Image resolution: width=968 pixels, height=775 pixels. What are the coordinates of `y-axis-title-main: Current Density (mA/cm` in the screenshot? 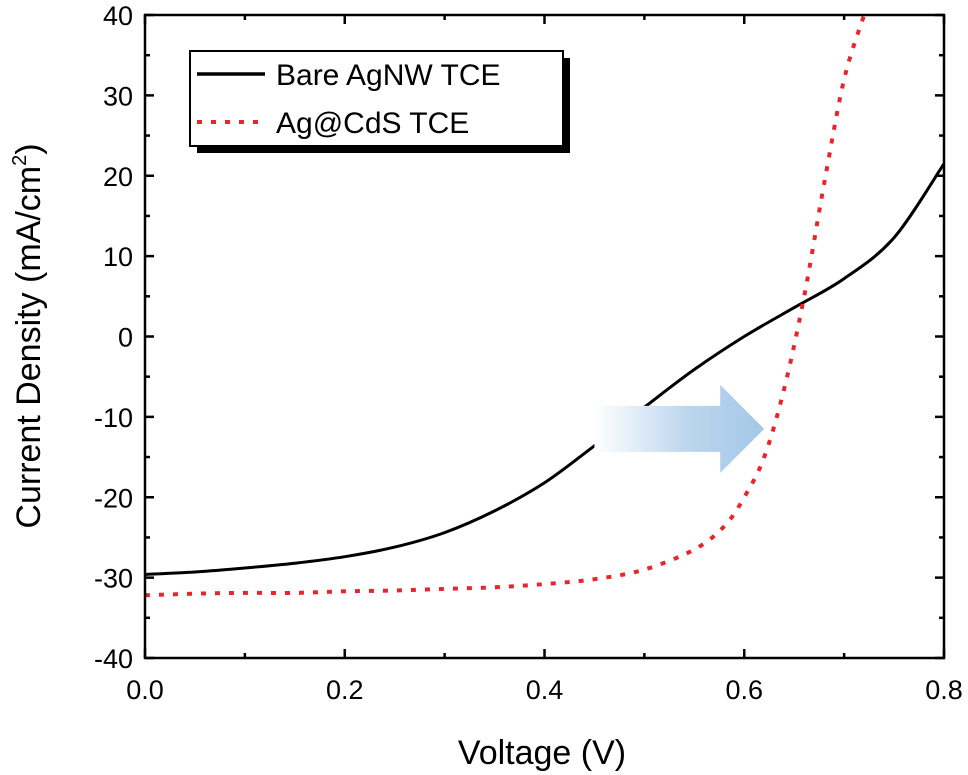 It's located at (29, 347).